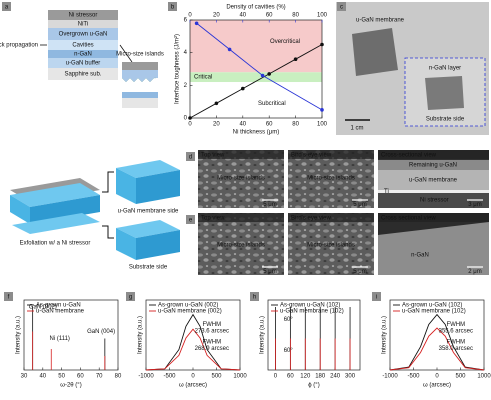 The width and height of the screenshot is (491, 400). I want to click on crack-label: Crack propagation, so click(19, 46).